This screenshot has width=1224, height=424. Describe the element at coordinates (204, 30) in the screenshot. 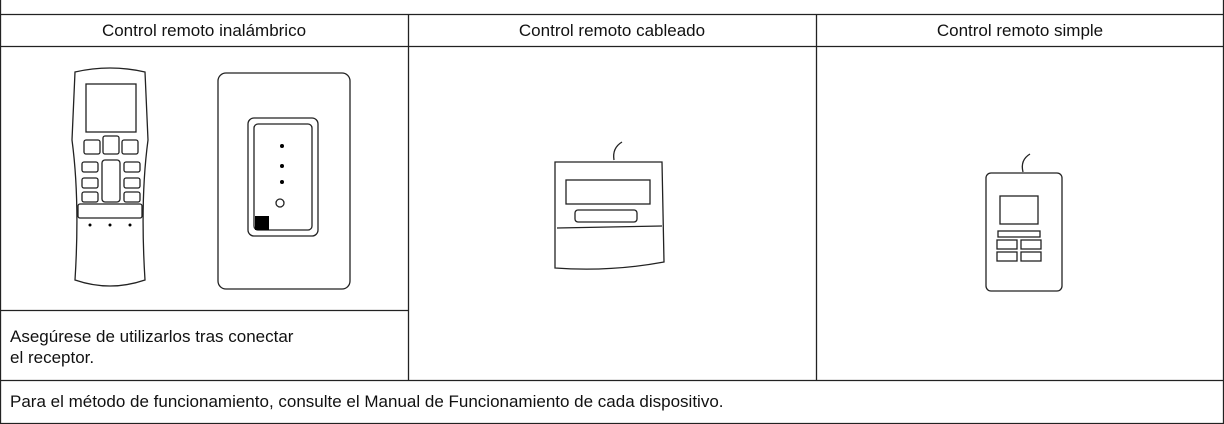

I see `header-cell: Control remoto inalámbrico` at that location.